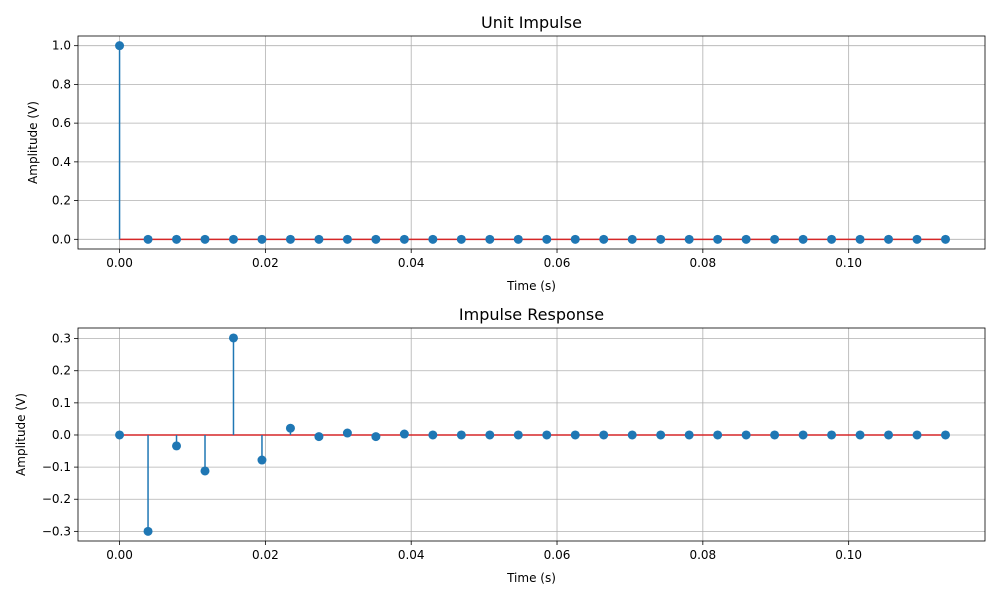  I want to click on y-tick-label: 0.4, so click(61, 162).